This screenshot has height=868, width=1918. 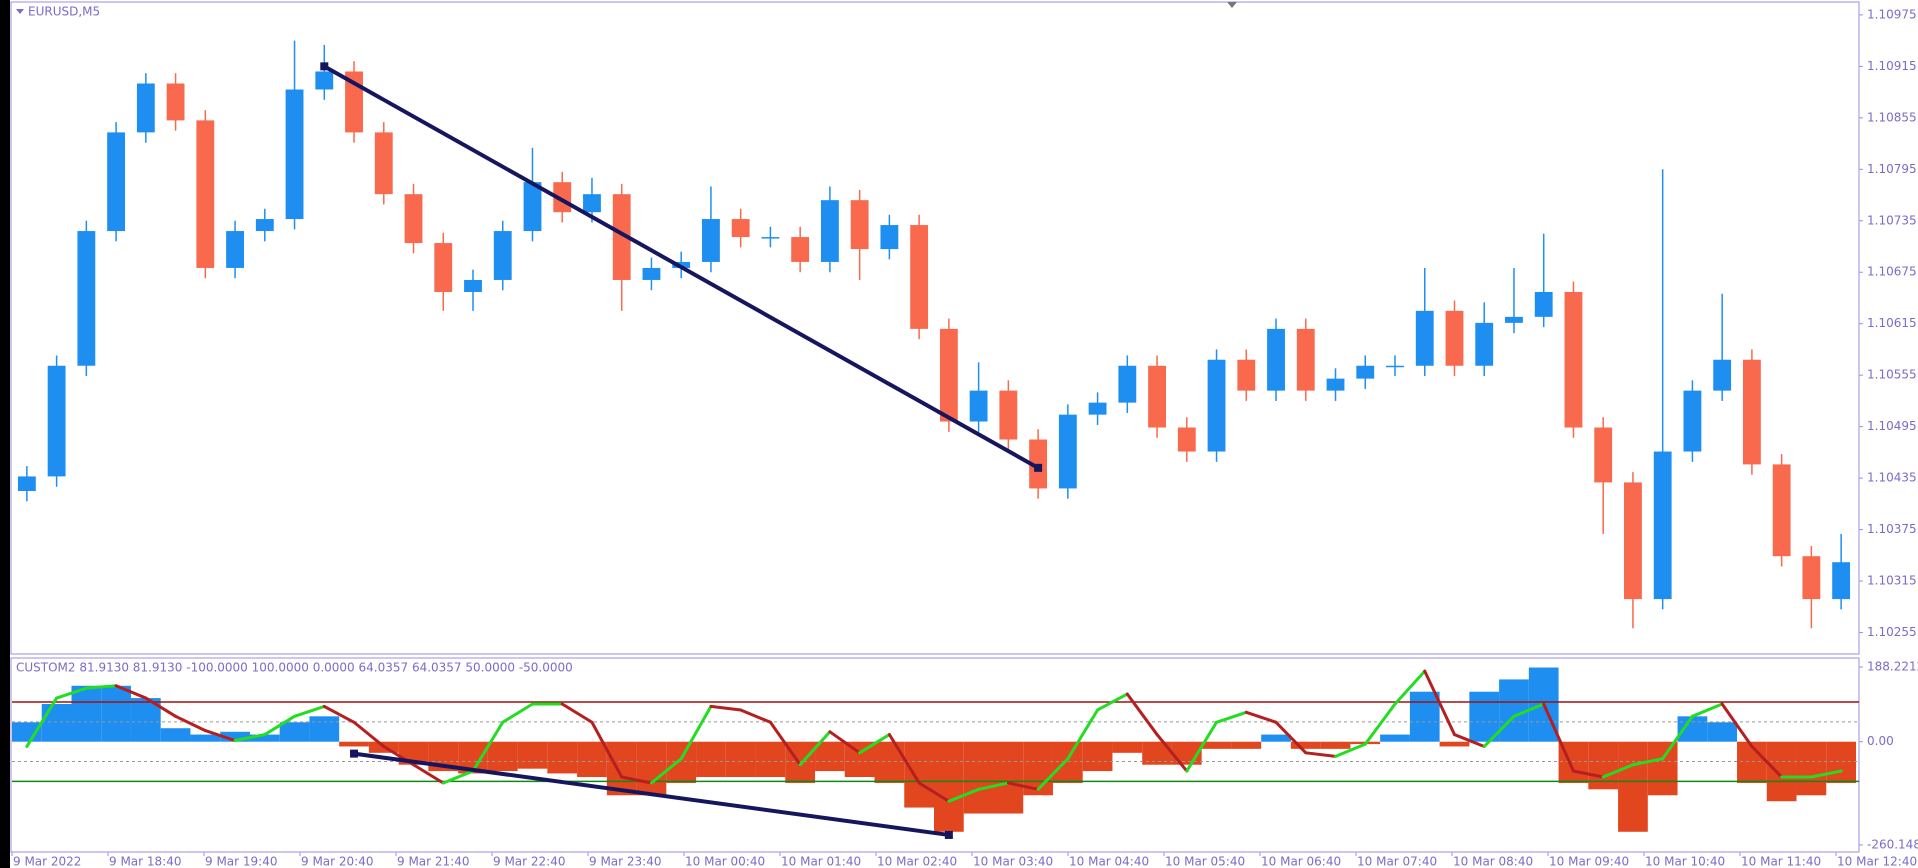 I want to click on y-tick-label: 188.2212, so click(x=1892, y=667).